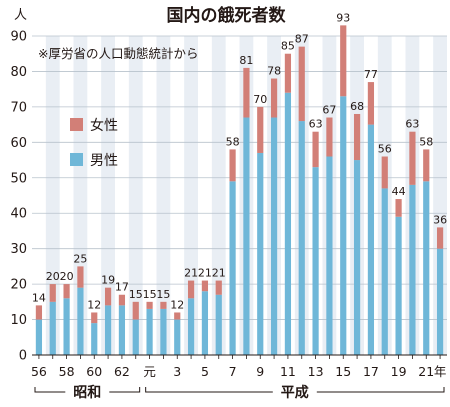  I want to click on x-tick-label: 9, so click(260, 371).